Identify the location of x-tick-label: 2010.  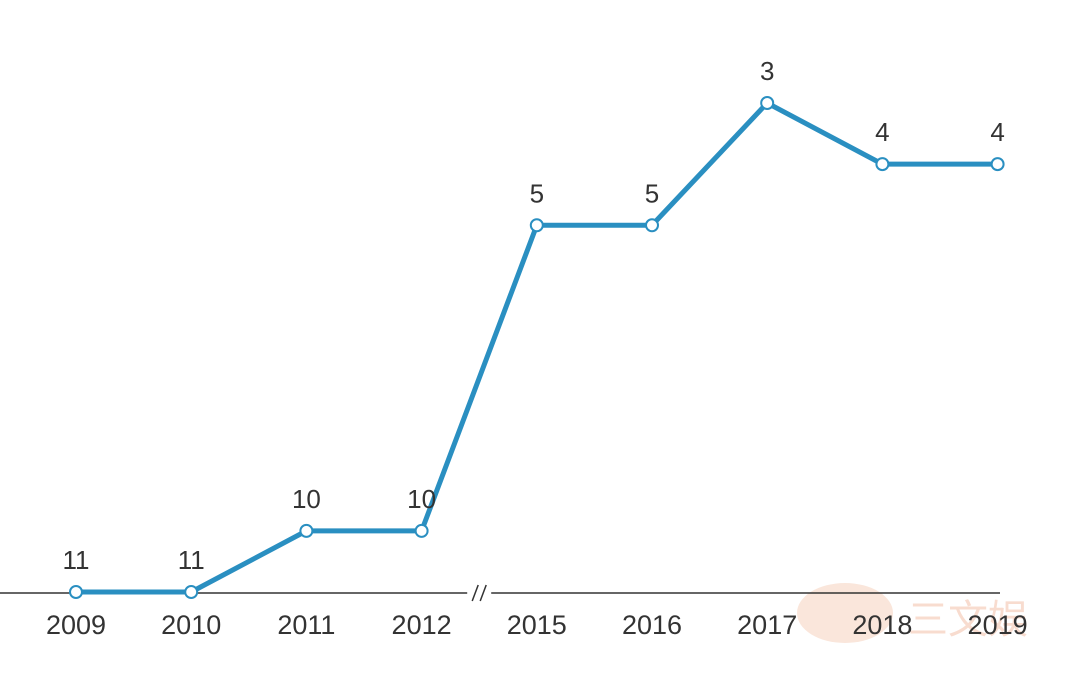
(191, 625).